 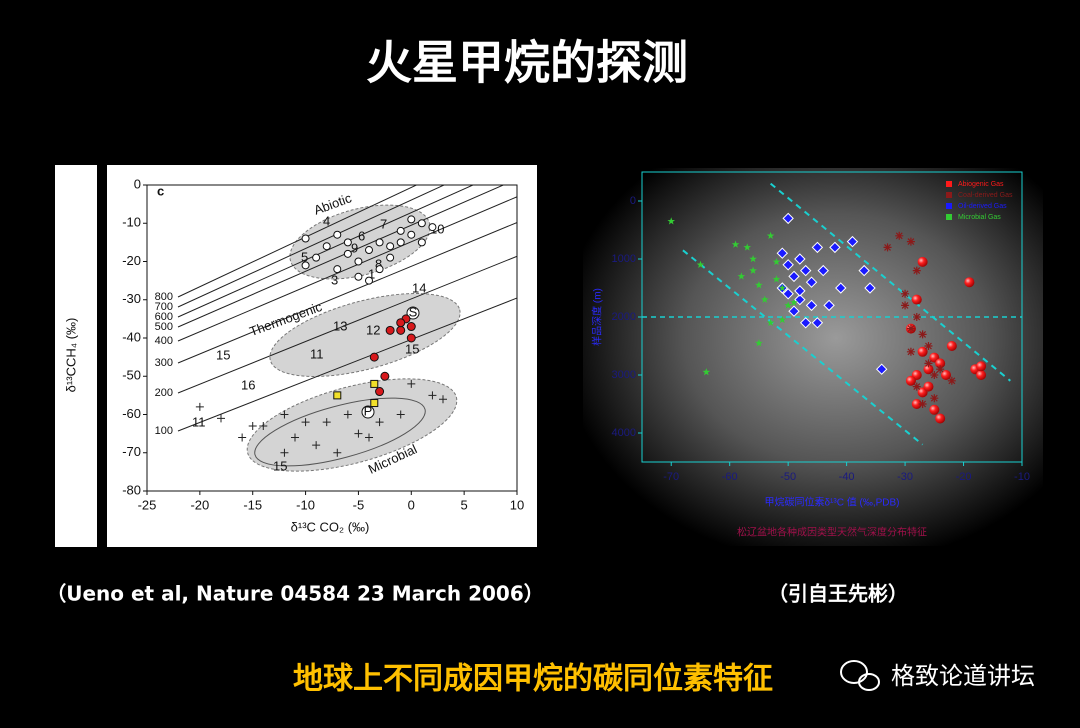 I want to click on y-tick-label: -10, so click(x=131, y=222).